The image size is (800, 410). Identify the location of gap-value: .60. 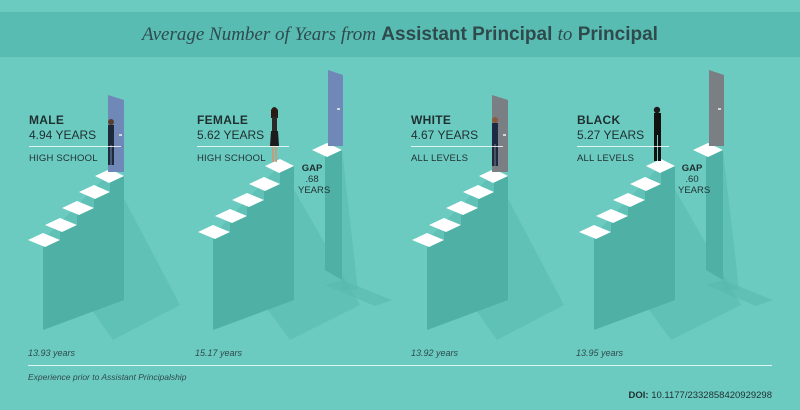
(692, 179).